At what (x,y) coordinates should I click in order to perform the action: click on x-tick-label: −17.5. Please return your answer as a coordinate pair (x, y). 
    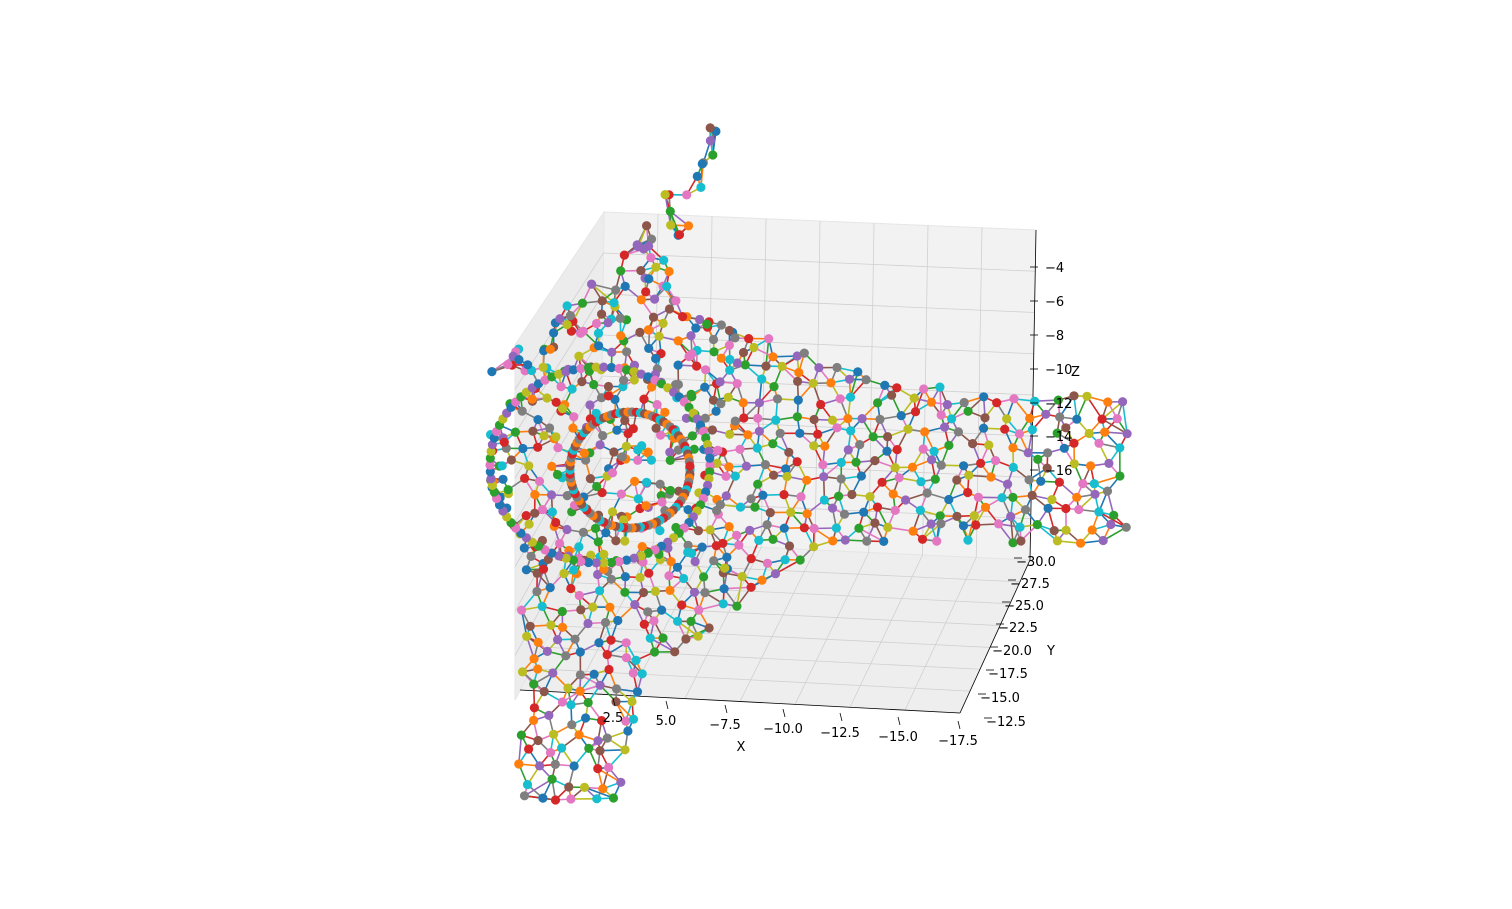
    Looking at the image, I should click on (958, 741).